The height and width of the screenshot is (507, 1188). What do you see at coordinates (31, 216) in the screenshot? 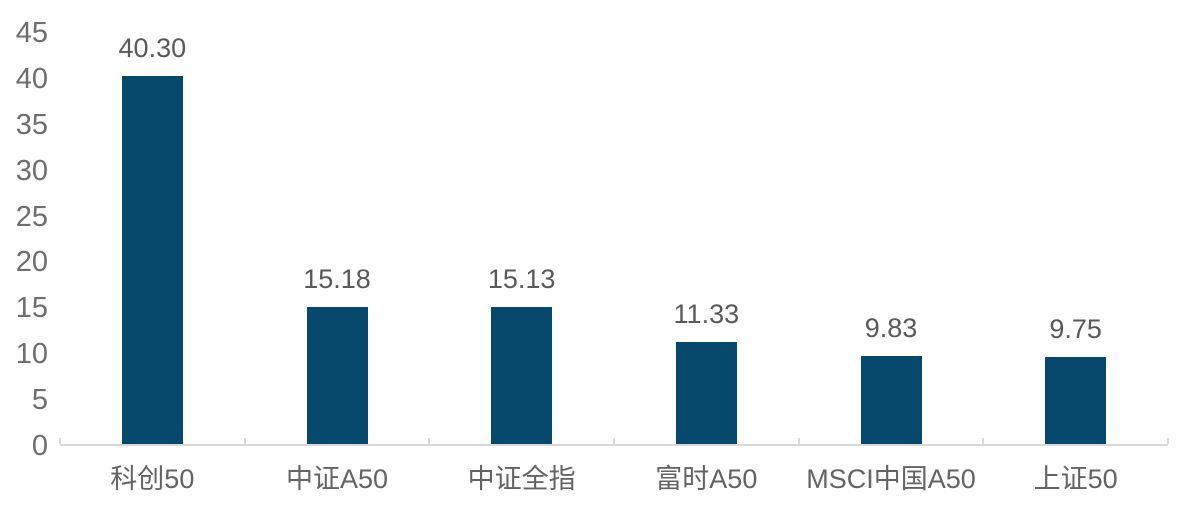
I see `y-tick-label: 25` at bounding box center [31, 216].